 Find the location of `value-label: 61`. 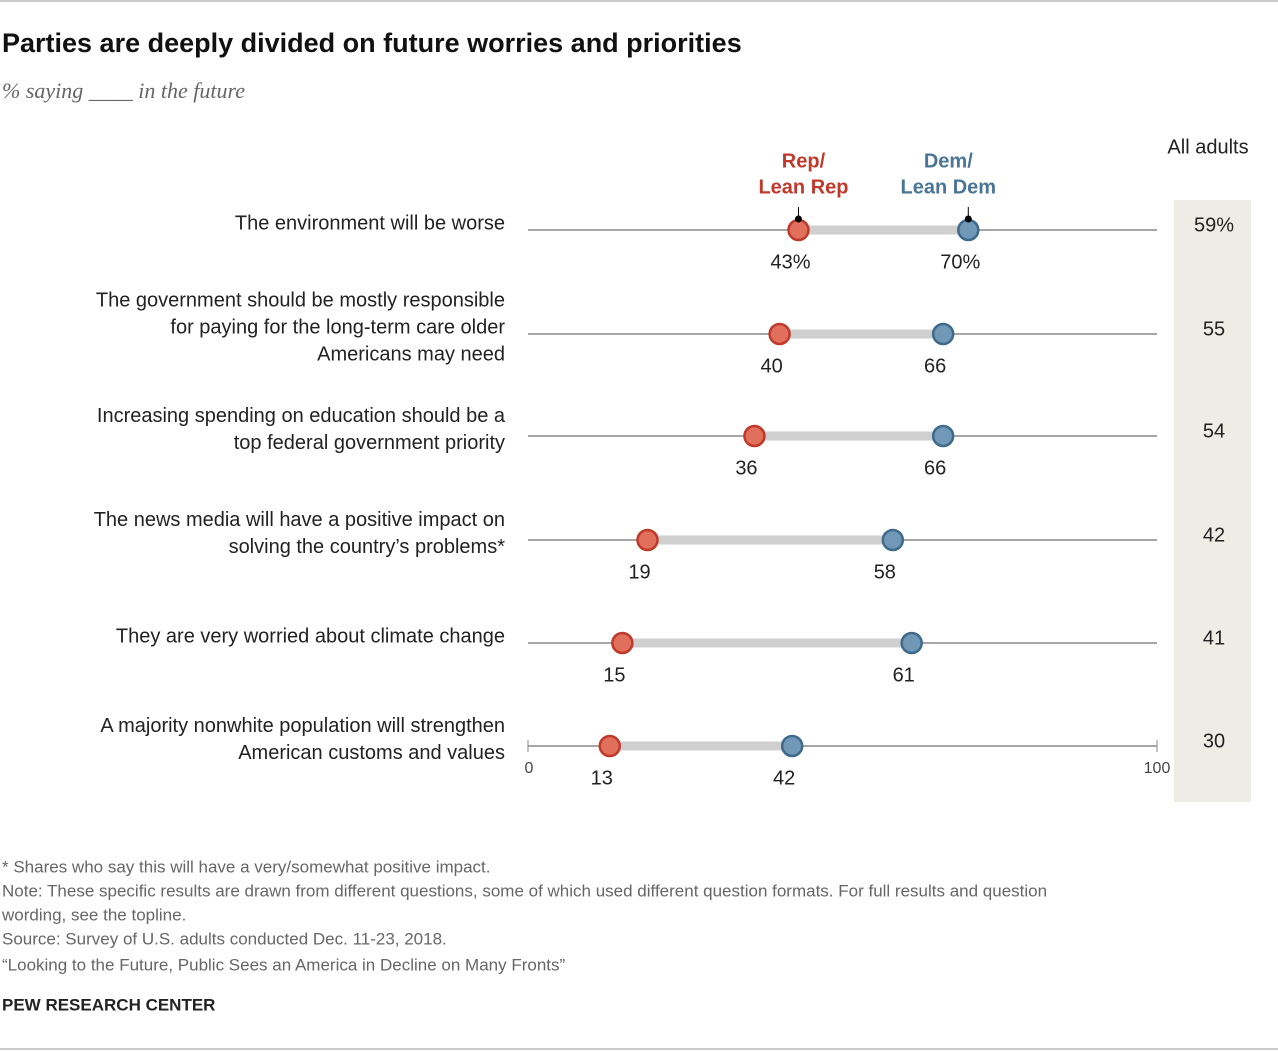

value-label: 61 is located at coordinates (904, 675).